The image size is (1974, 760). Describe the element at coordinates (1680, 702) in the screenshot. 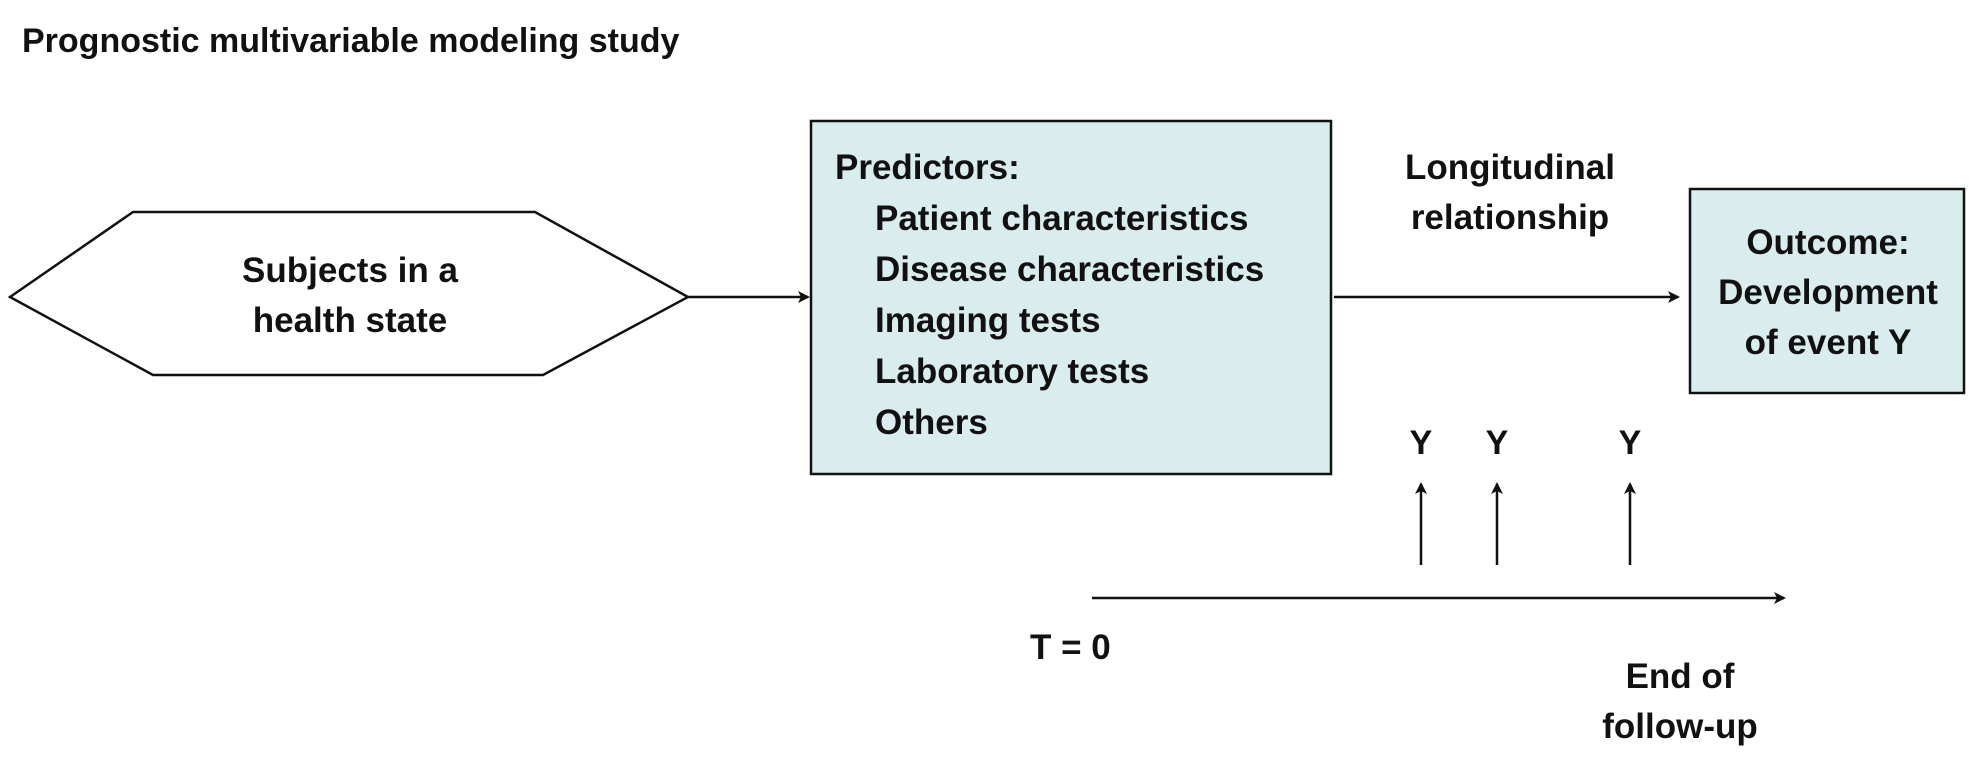

I see `timeline-end-label: End of follow-up` at that location.